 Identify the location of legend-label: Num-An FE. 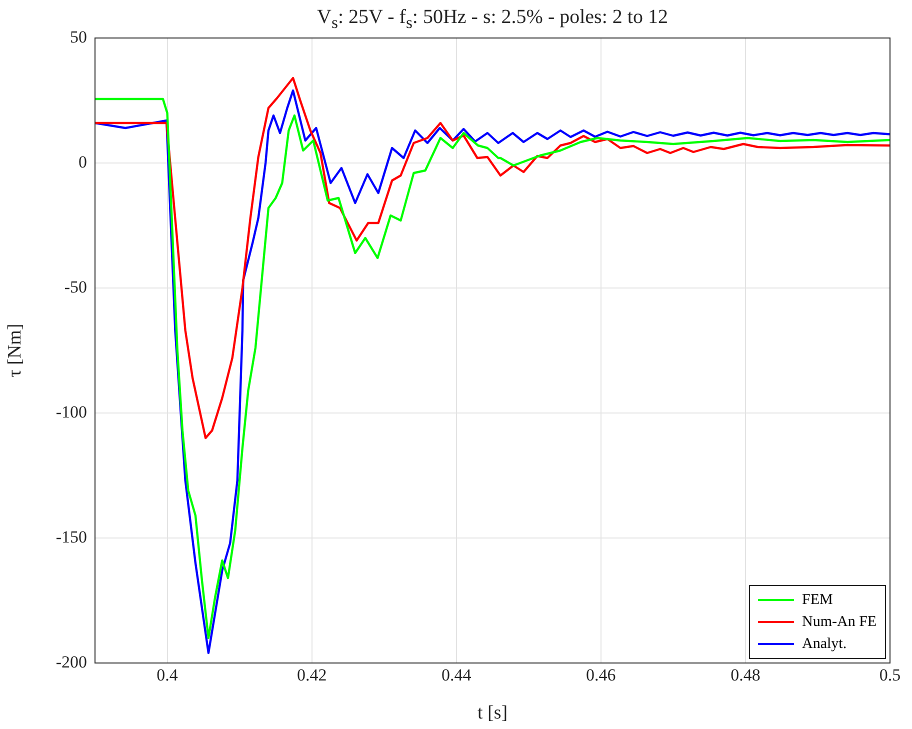
(839, 622).